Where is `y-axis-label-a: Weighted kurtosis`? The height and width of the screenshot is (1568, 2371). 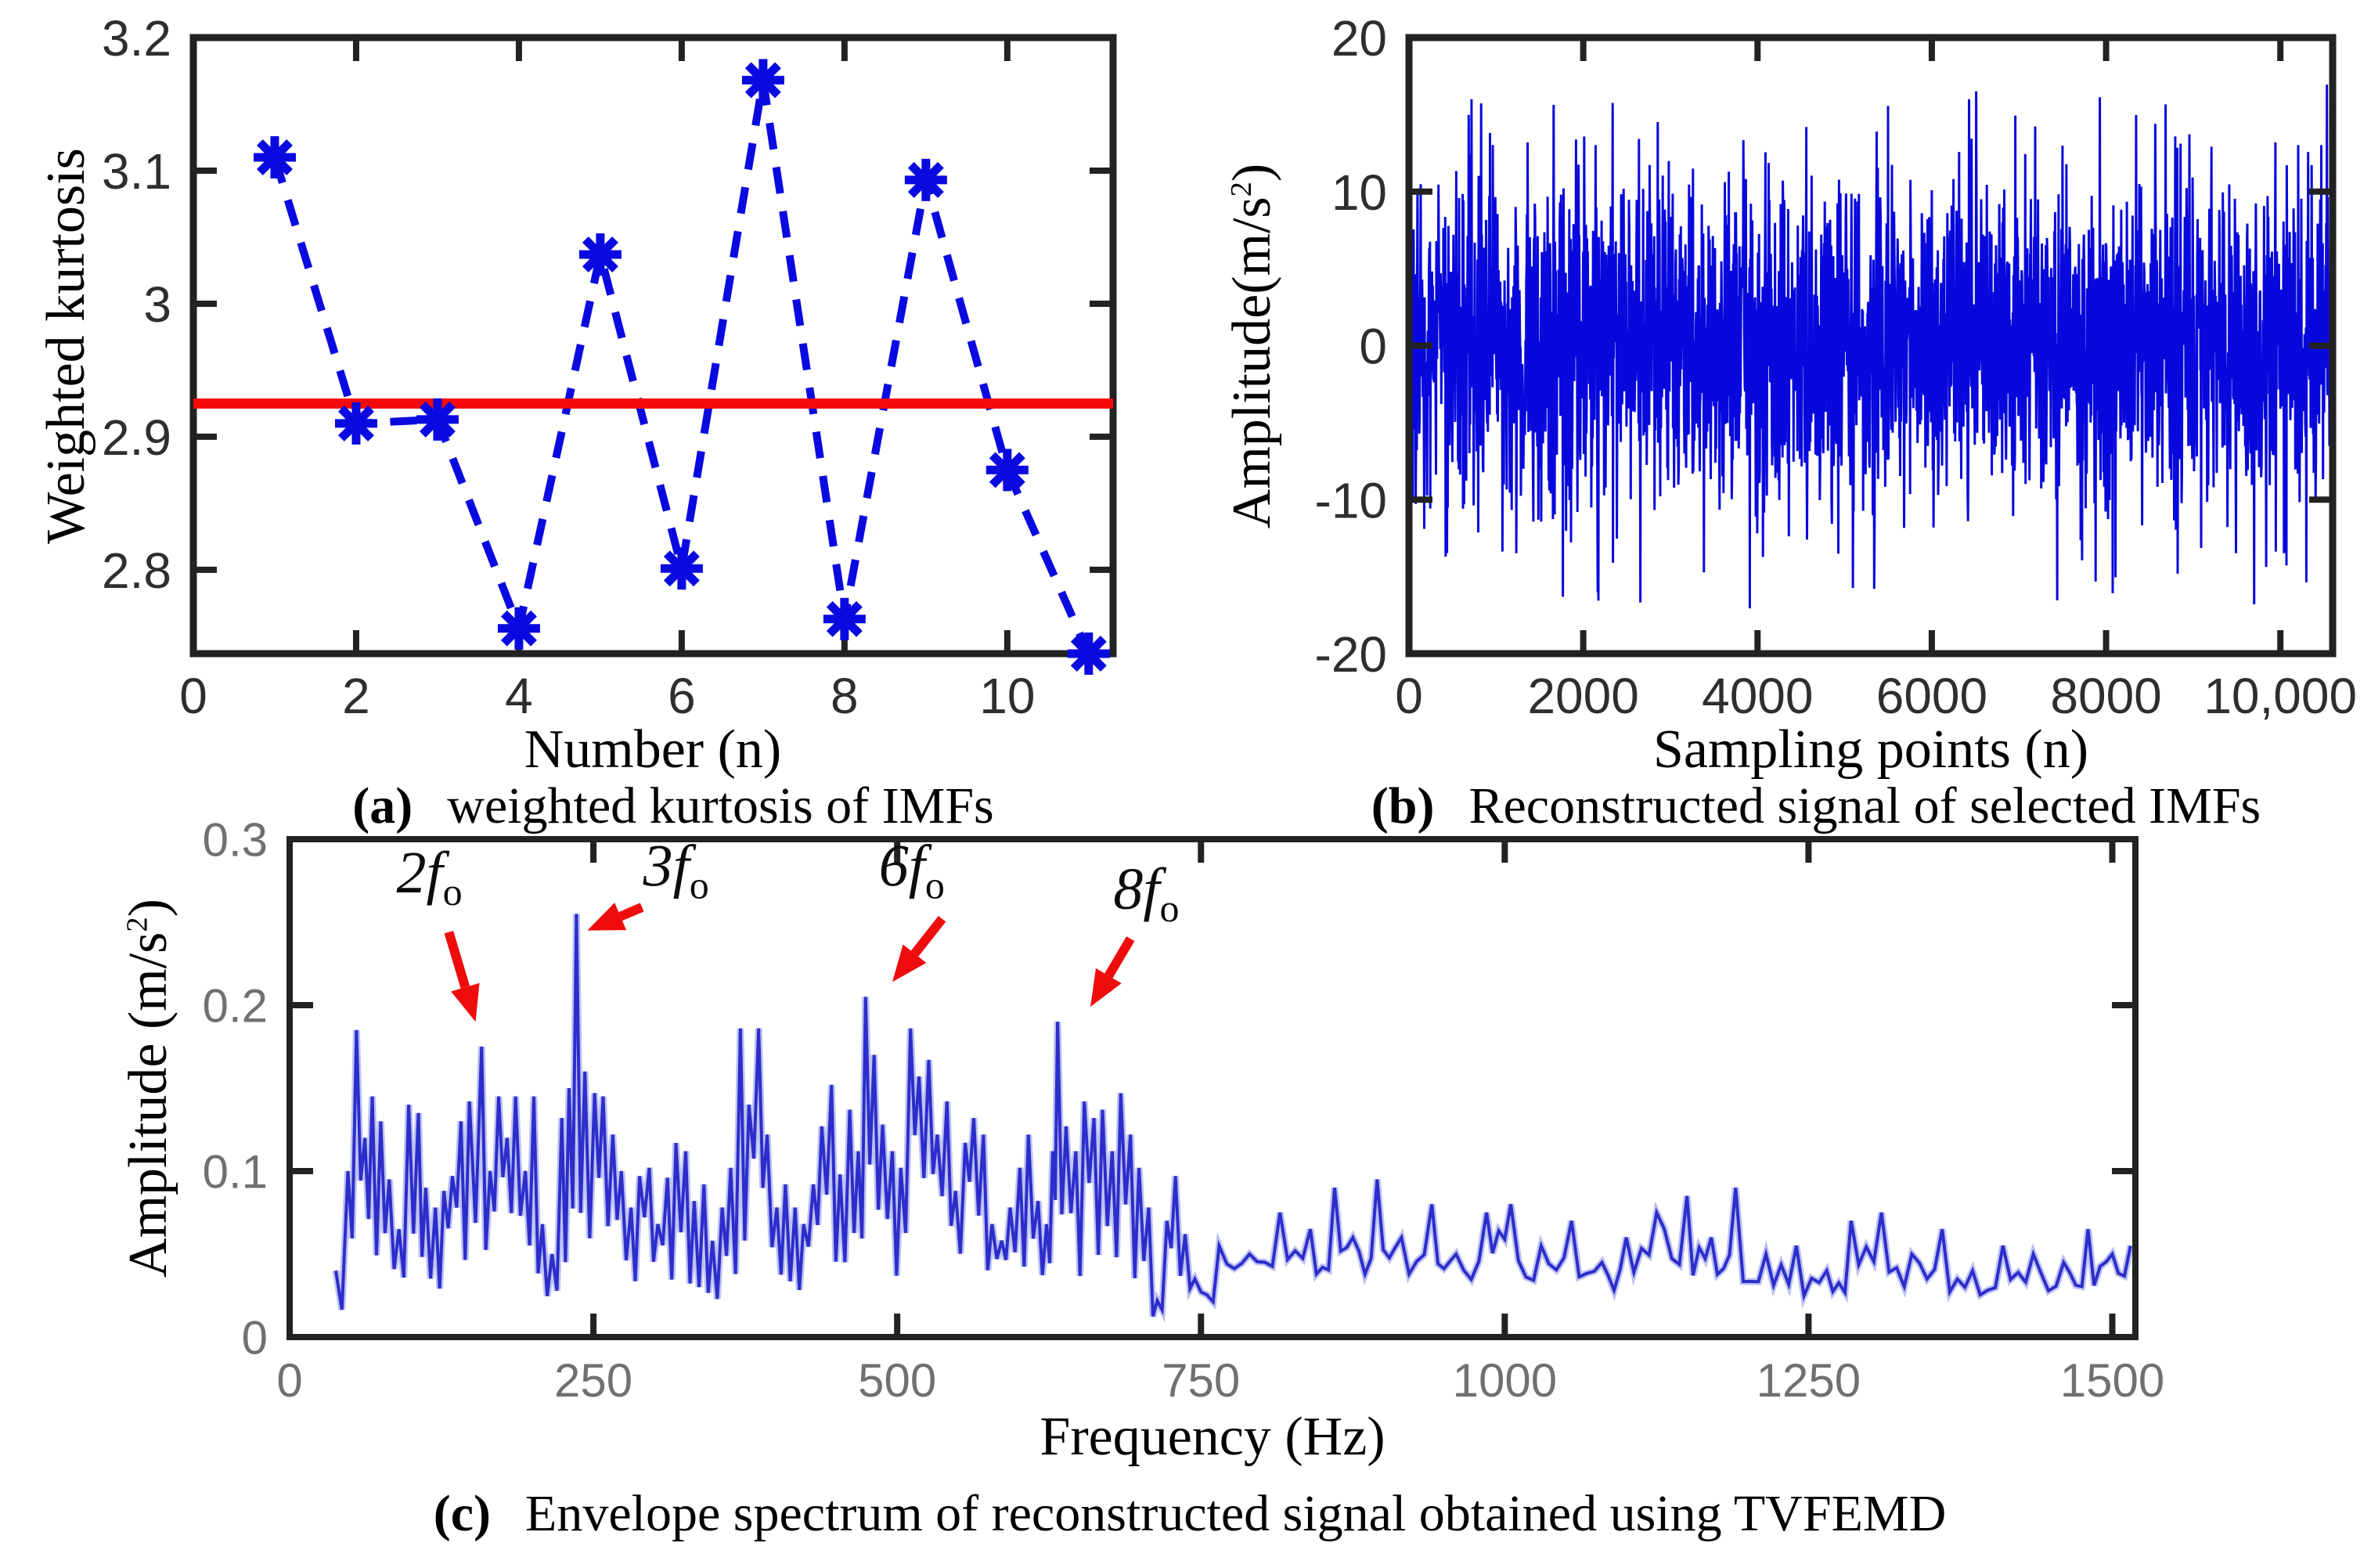 y-axis-label-a: Weighted kurtosis is located at coordinates (66, 346).